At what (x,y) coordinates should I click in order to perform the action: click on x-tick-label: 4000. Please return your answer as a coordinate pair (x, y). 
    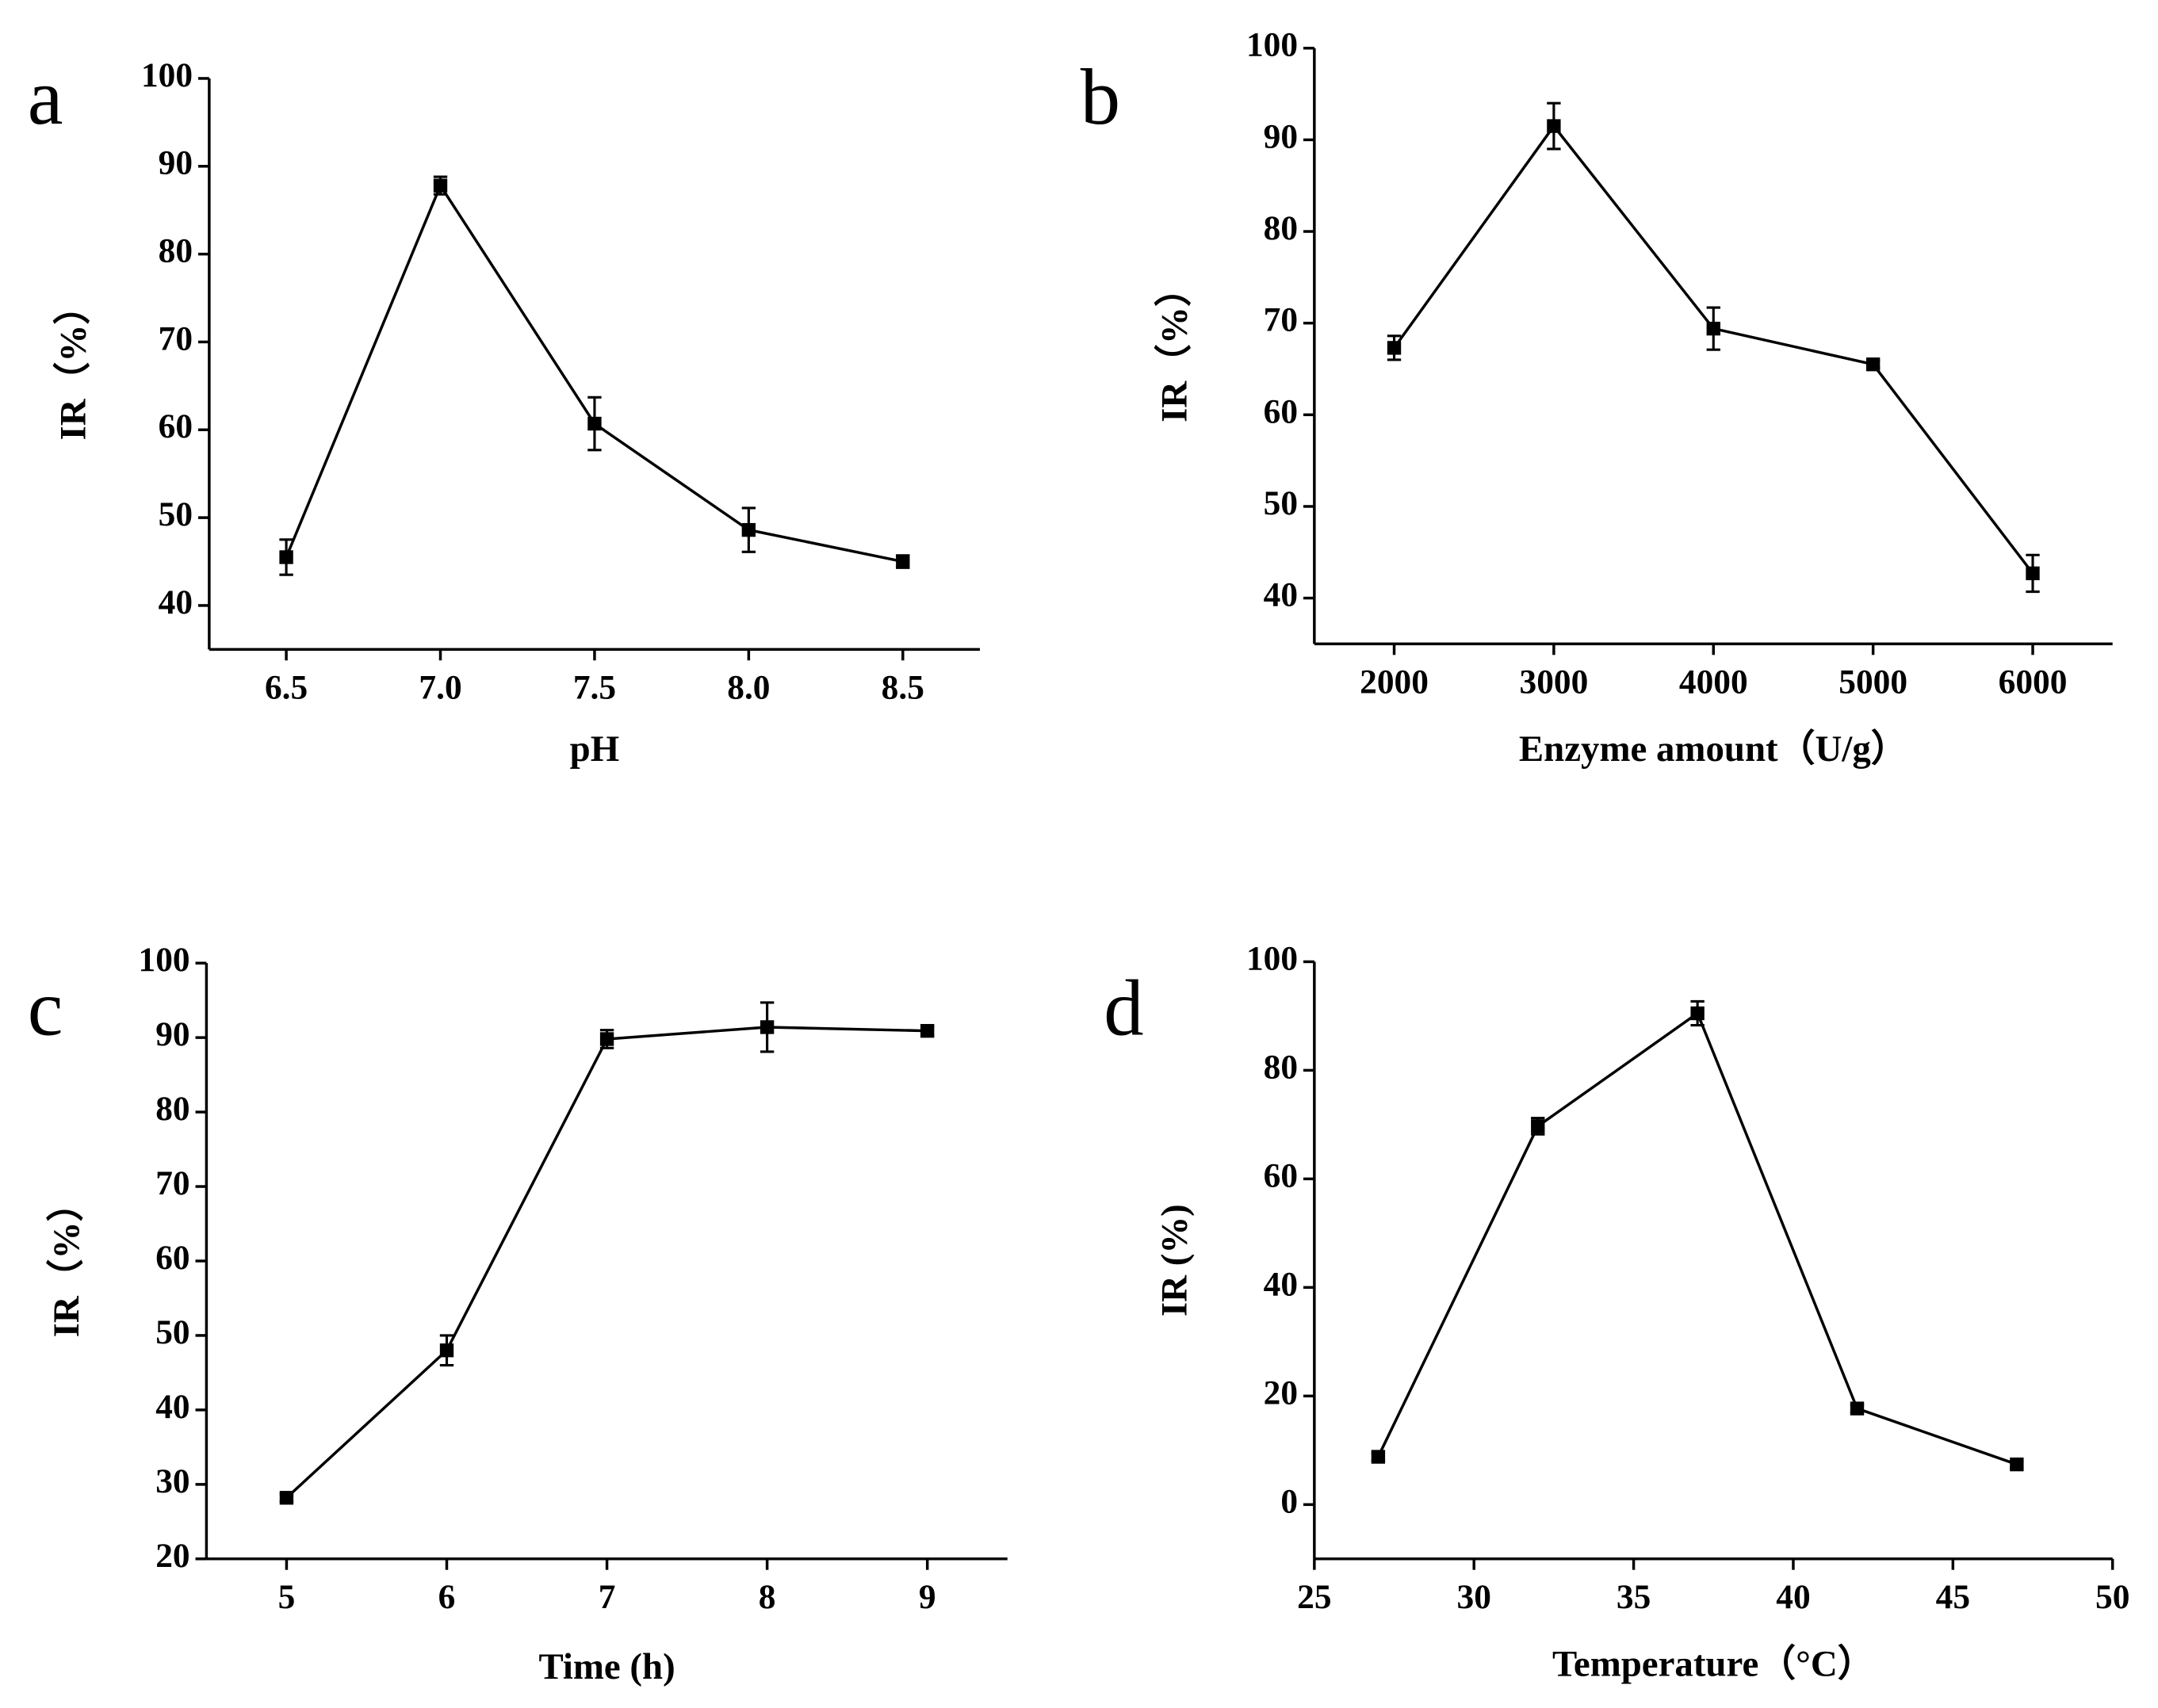
    Looking at the image, I should click on (1713, 682).